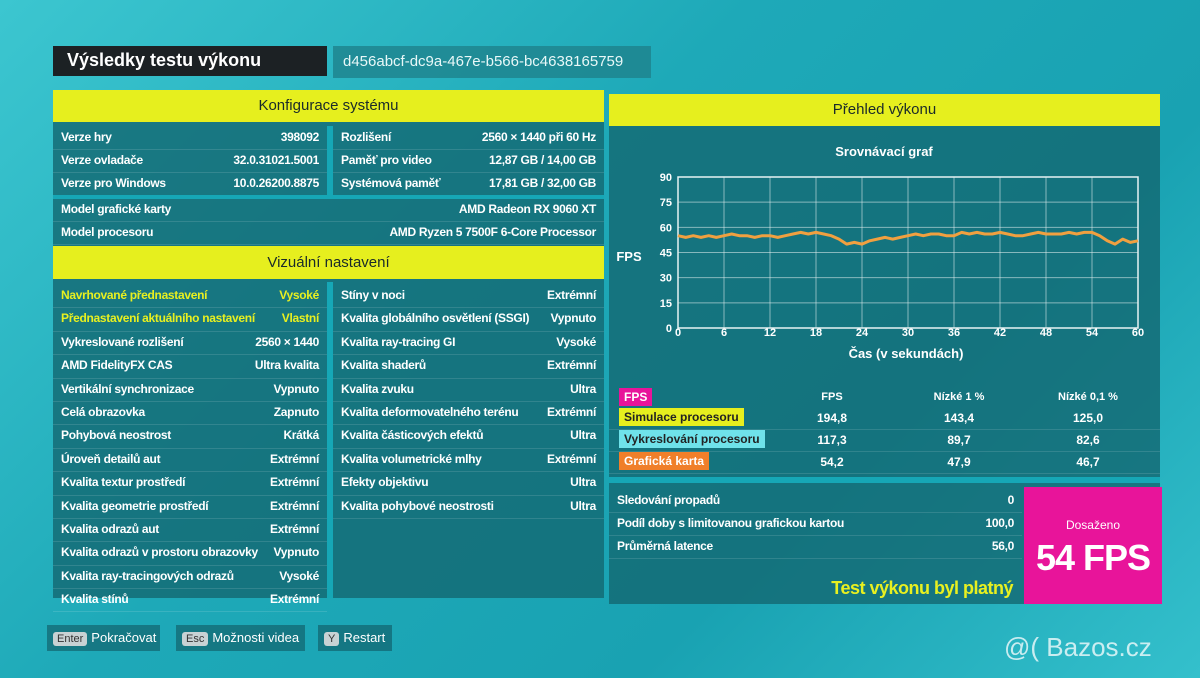  What do you see at coordinates (468, 461) in the screenshot?
I see `setting-row: Kvalita volumetrické mlhy Extrémní` at bounding box center [468, 461].